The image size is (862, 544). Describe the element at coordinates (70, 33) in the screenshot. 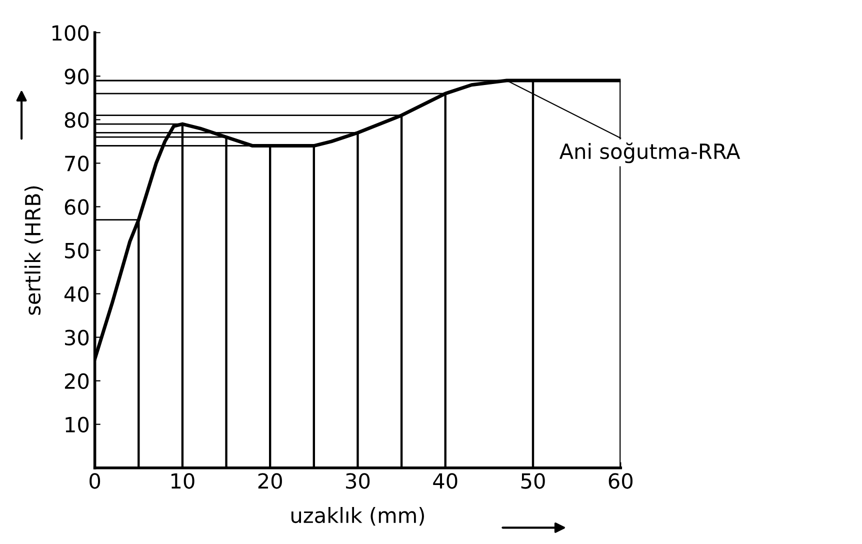

I see `y-tick-label: 100` at that location.